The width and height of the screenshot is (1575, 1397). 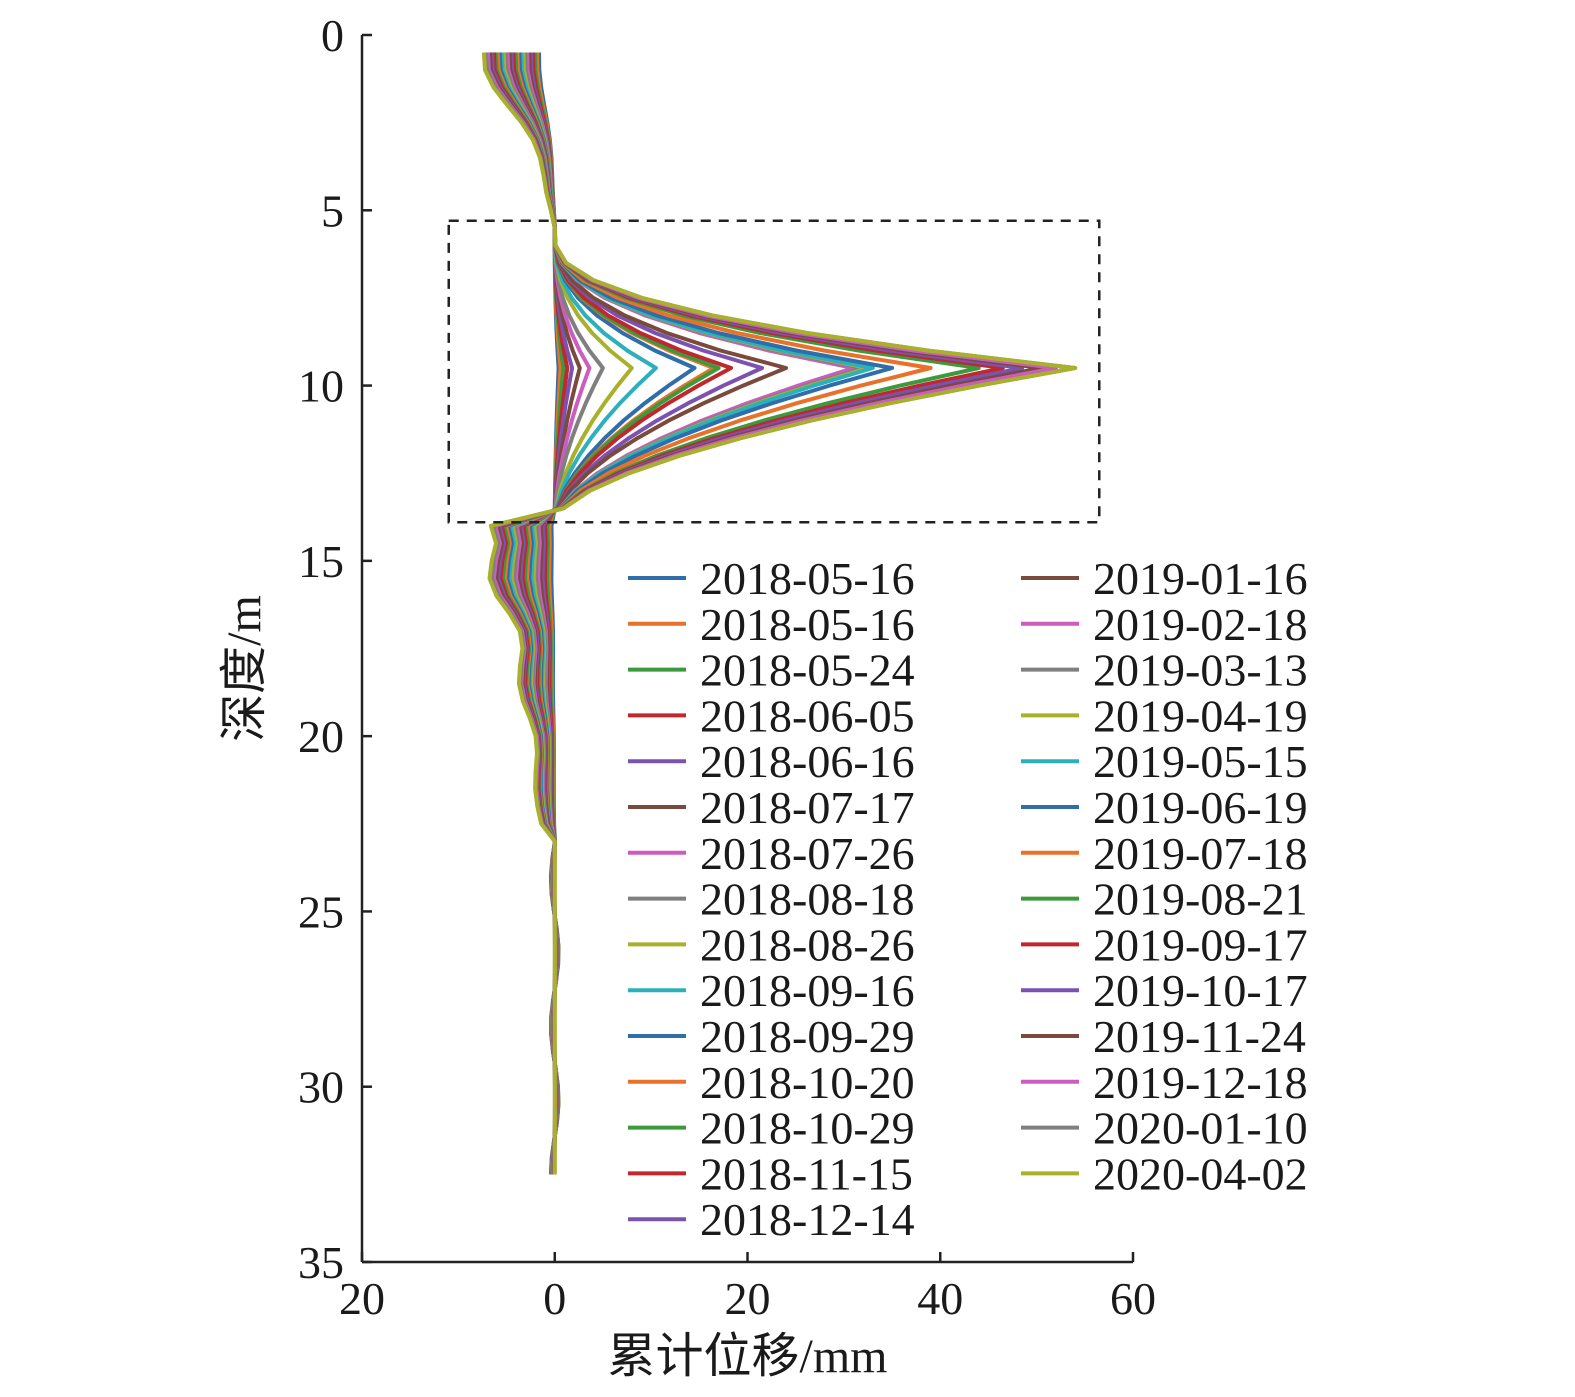 I want to click on legend-label: 2018-05-24, so click(x=807, y=670).